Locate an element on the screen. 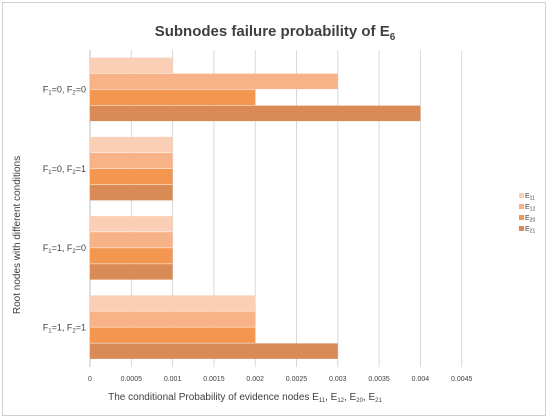 This screenshot has width=550, height=420. legend-swatch-e21 is located at coordinates (521, 228).